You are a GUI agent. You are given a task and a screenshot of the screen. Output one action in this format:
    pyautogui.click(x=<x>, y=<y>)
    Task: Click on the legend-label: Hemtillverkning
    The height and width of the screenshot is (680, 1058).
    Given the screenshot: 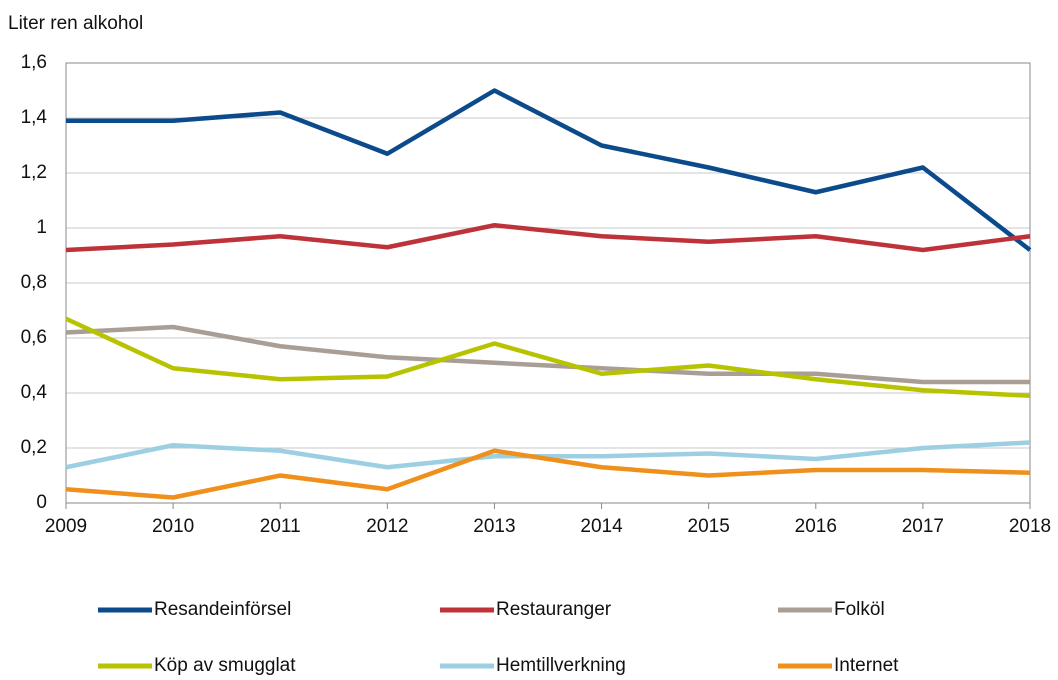 What is the action you would take?
    pyautogui.click(x=561, y=665)
    